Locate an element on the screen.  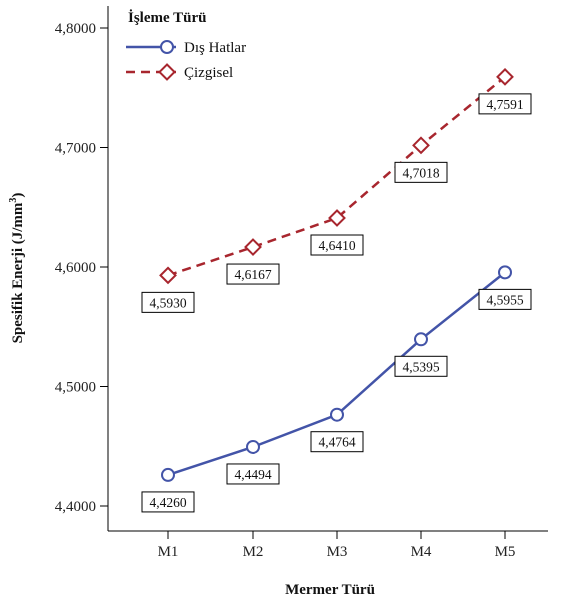
data-label-text: 4,6167 is located at coordinates (252, 274).